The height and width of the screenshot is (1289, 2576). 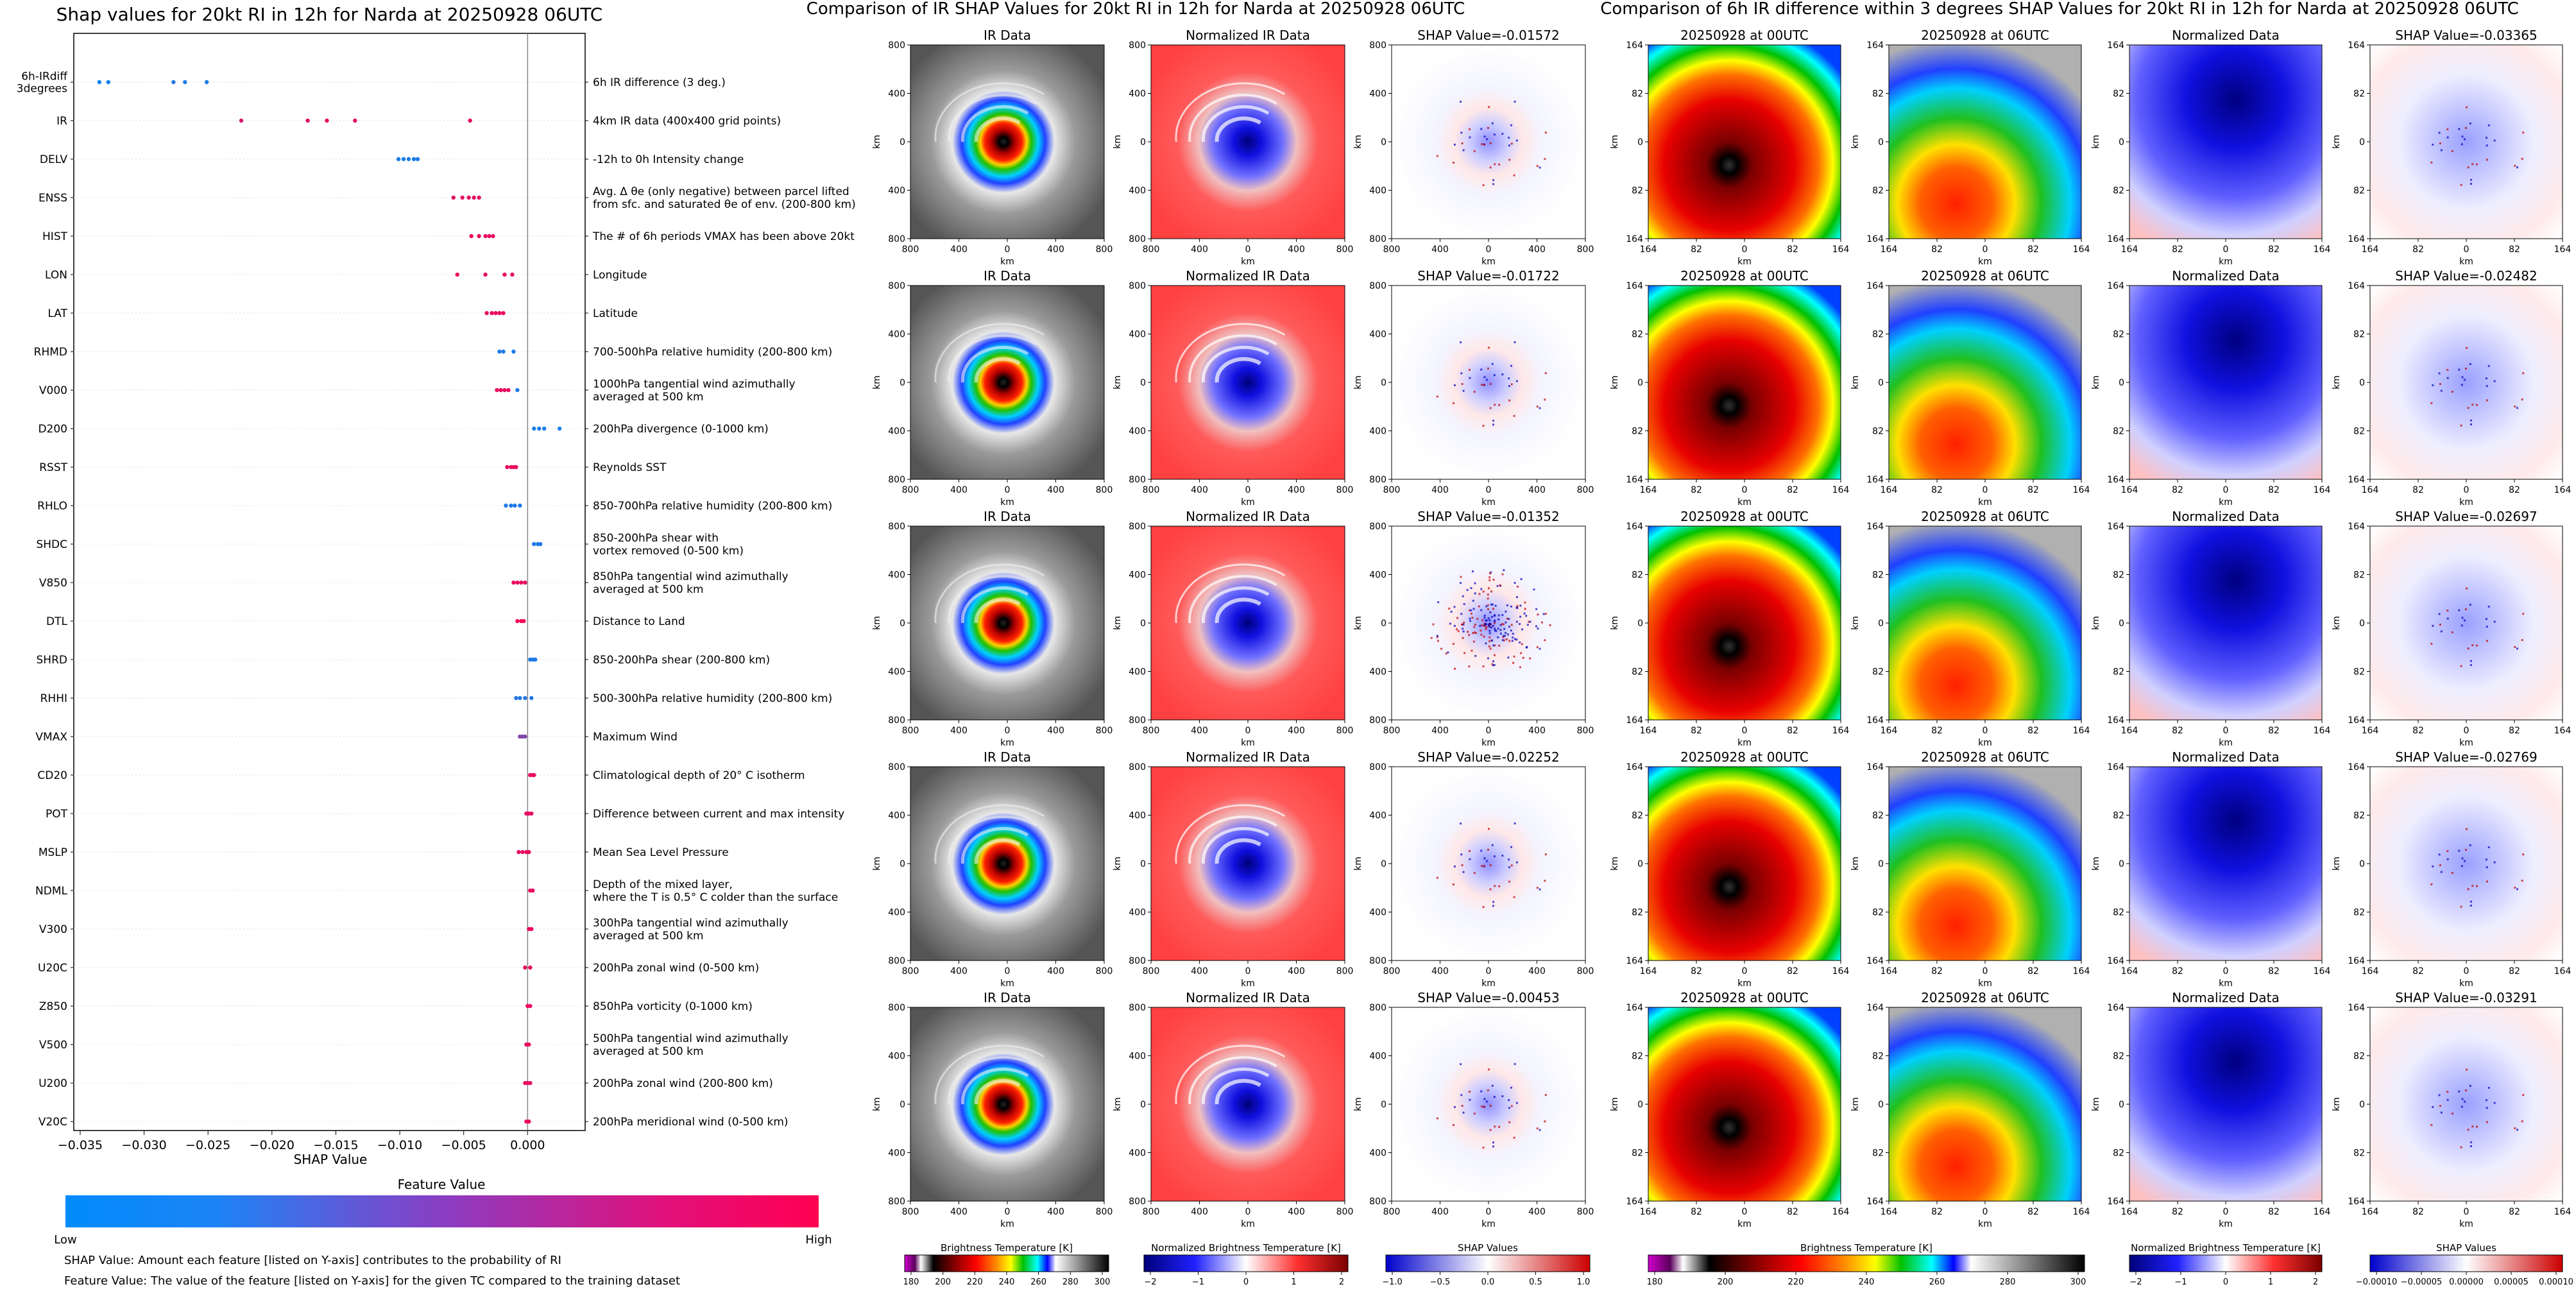 I want to click on feature-description: 850hPa vorticity (0-1000 km), so click(x=673, y=1006).